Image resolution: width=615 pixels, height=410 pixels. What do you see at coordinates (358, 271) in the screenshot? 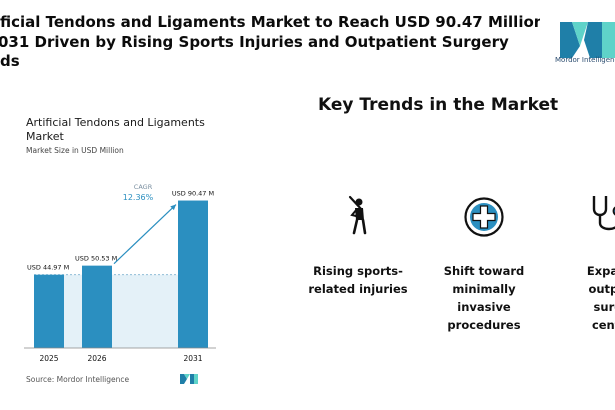
I see `trend-1-line-1: Rising sports-` at bounding box center [358, 271].